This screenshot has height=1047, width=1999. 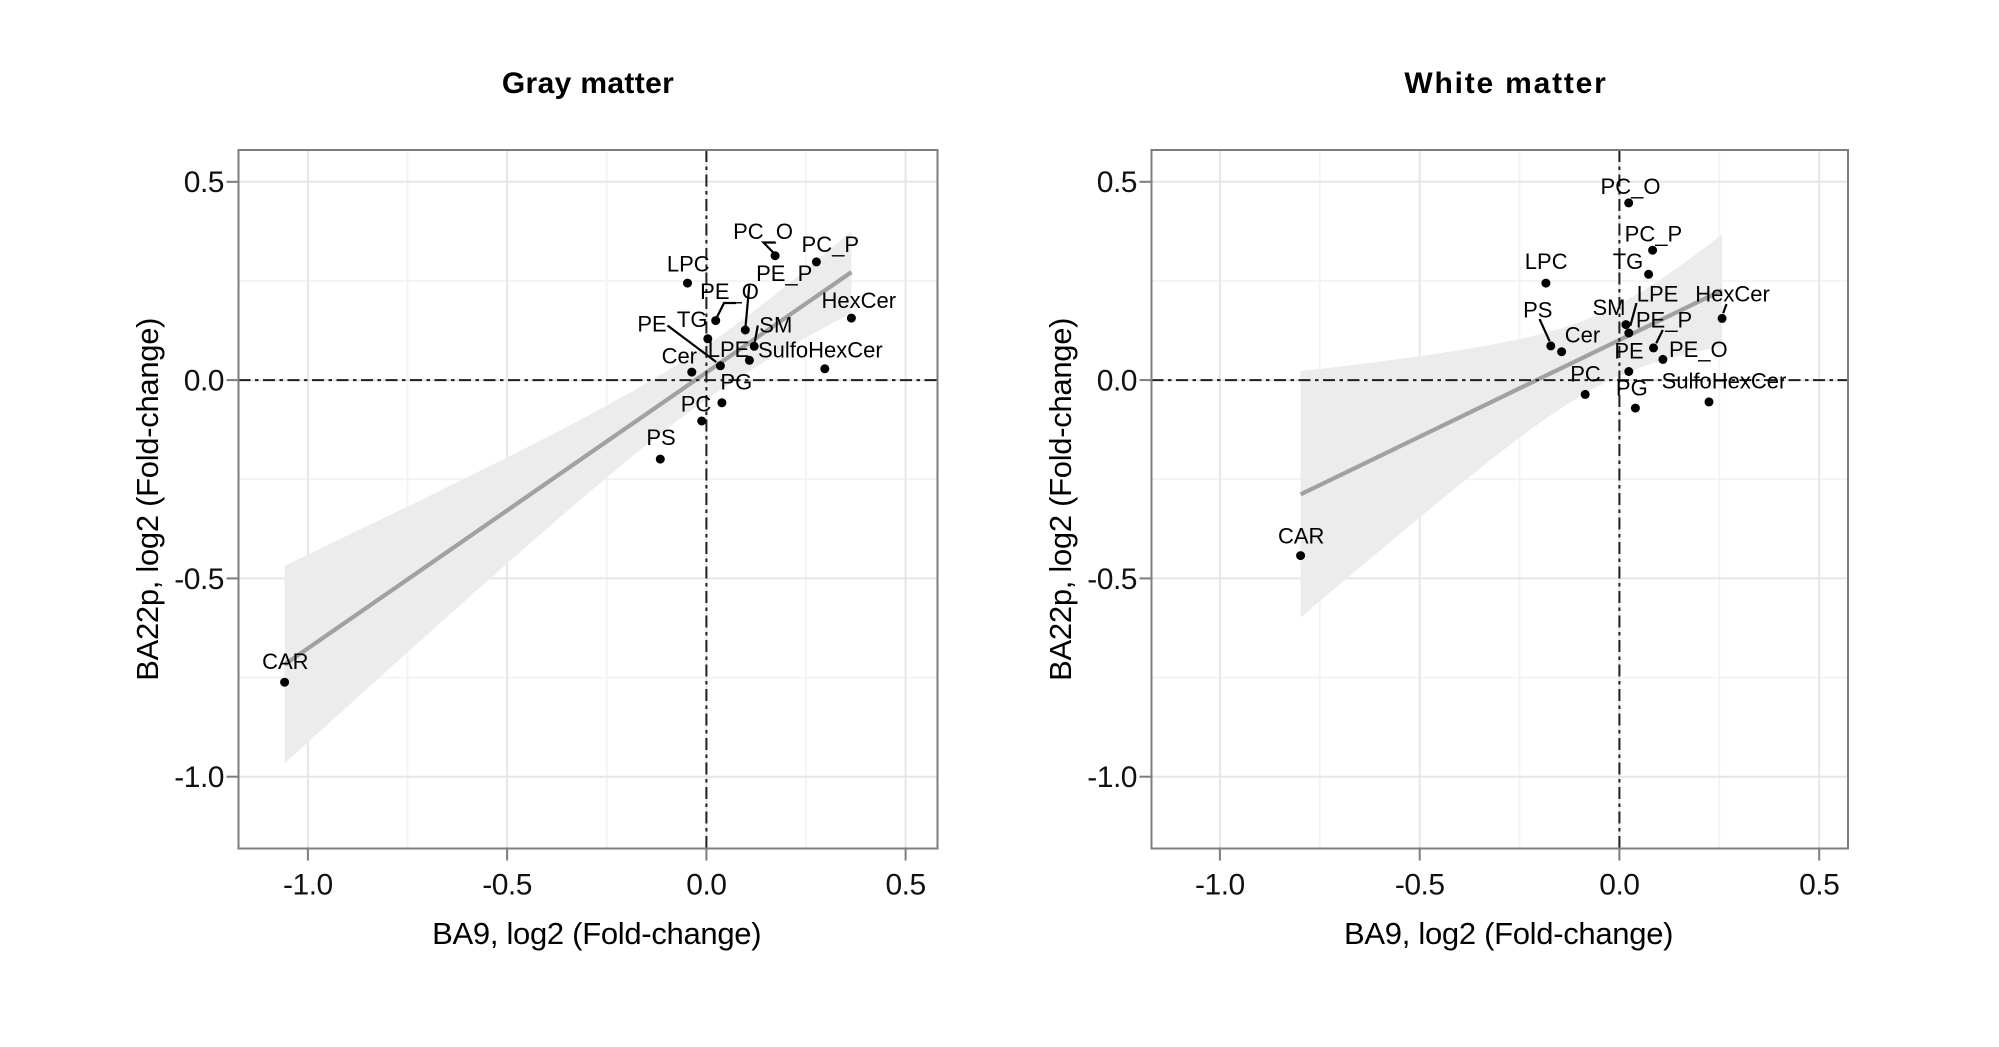 I want to click on svg-text: Gray matter, so click(x=588, y=83).